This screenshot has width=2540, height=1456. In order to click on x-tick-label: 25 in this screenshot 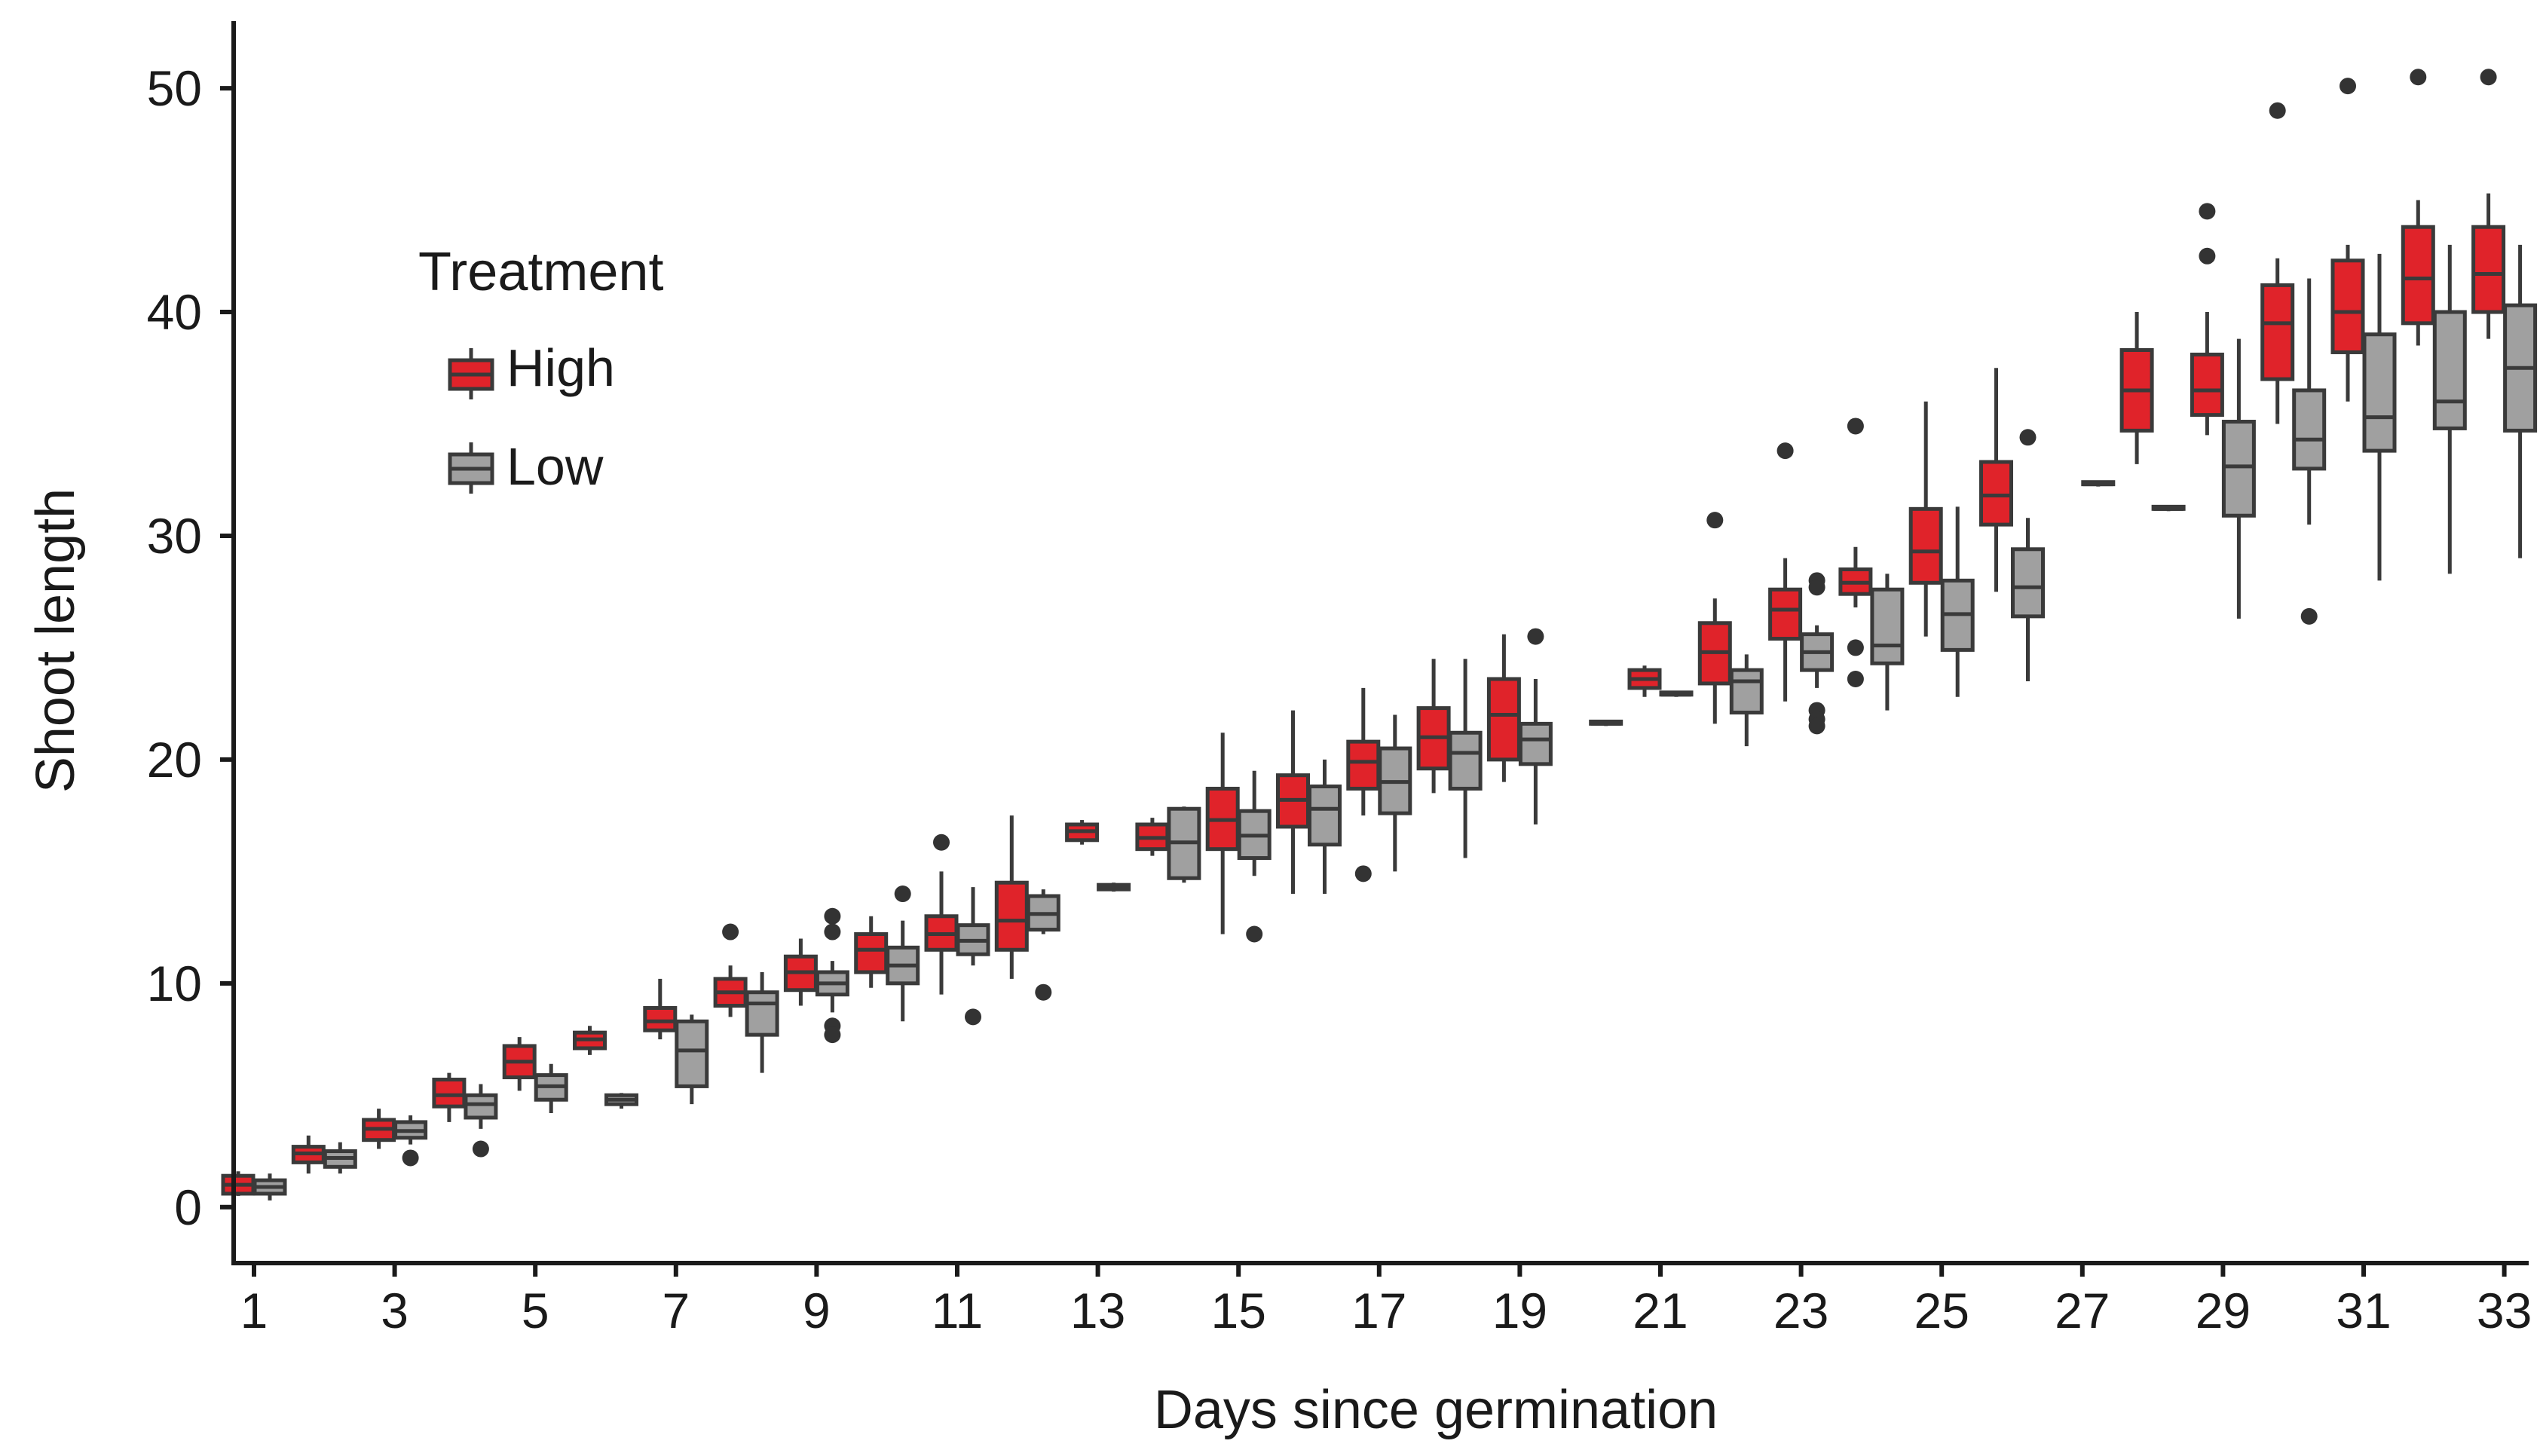, I will do `click(1942, 1310)`.